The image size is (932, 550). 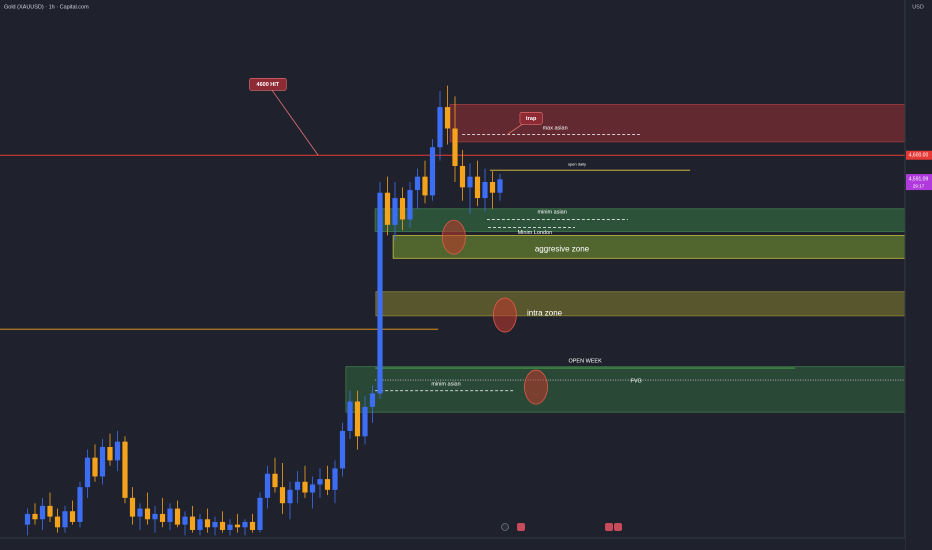 I want to click on callout-pointer, so click(x=293, y=120).